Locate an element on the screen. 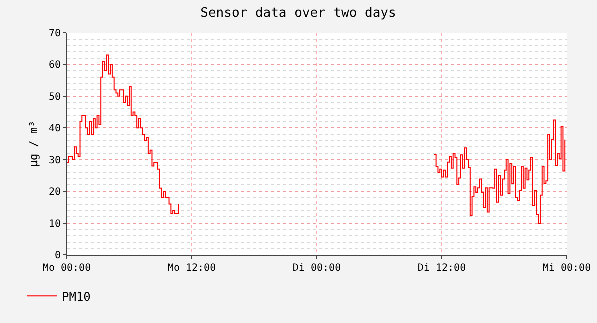 This screenshot has height=323, width=597. y-tick-label: 40 is located at coordinates (54, 129).